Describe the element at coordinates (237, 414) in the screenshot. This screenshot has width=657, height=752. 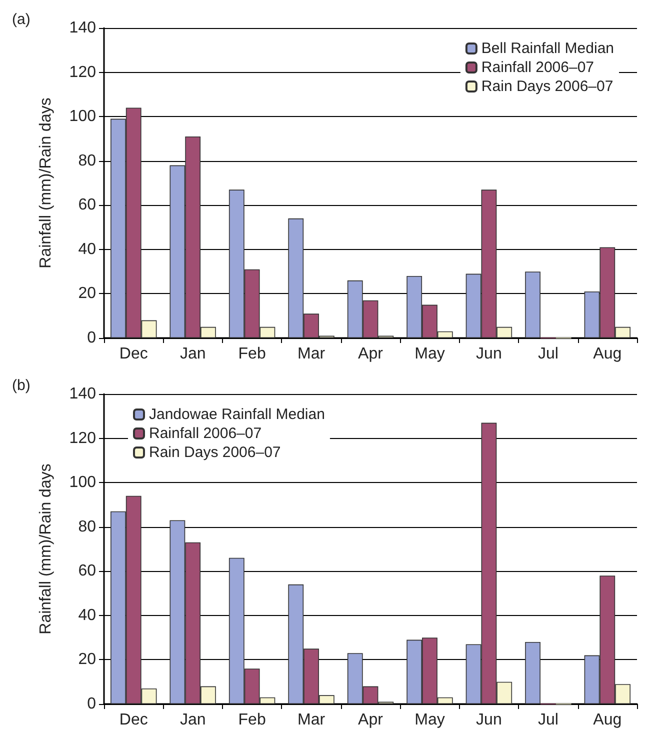
I see `legend-label: Jandowae Rainfall Median` at that location.